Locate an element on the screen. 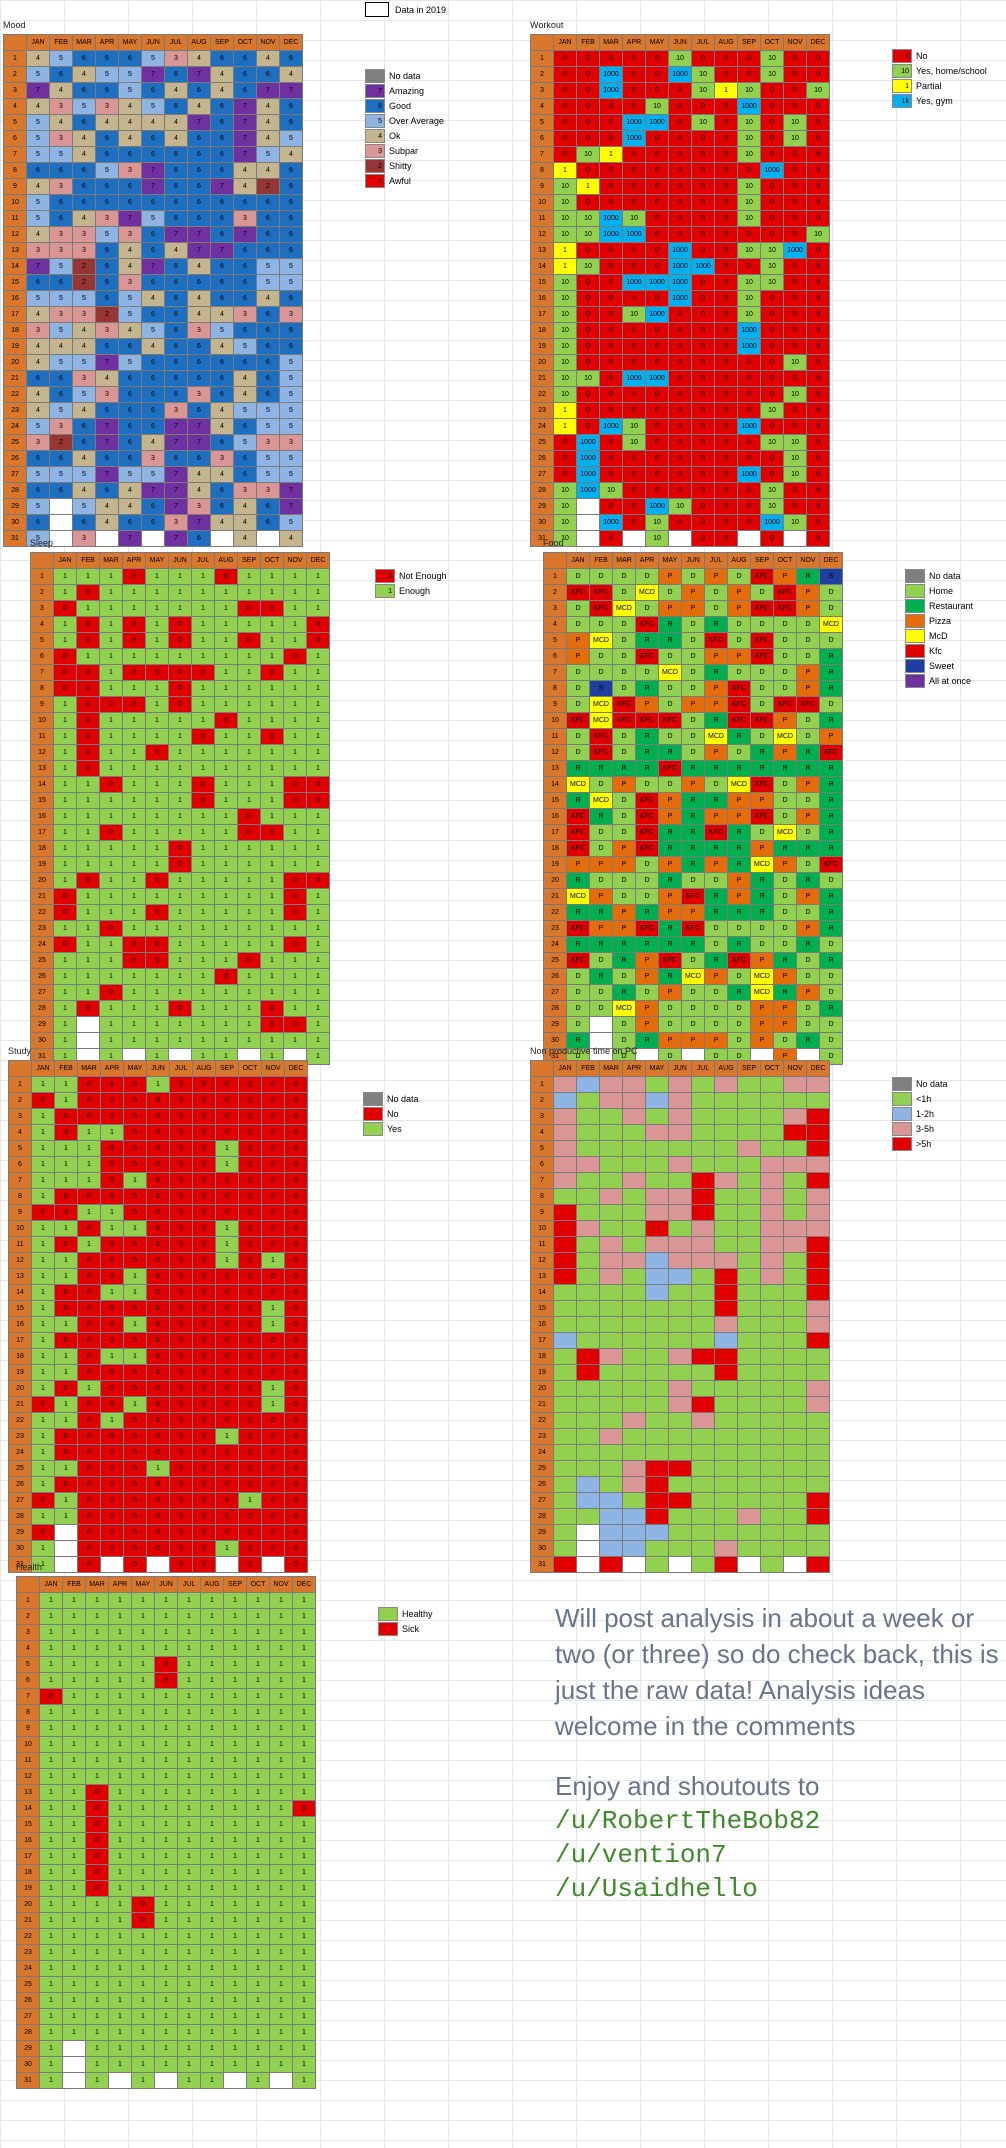  data-cell: 5 is located at coordinates (84, 394).